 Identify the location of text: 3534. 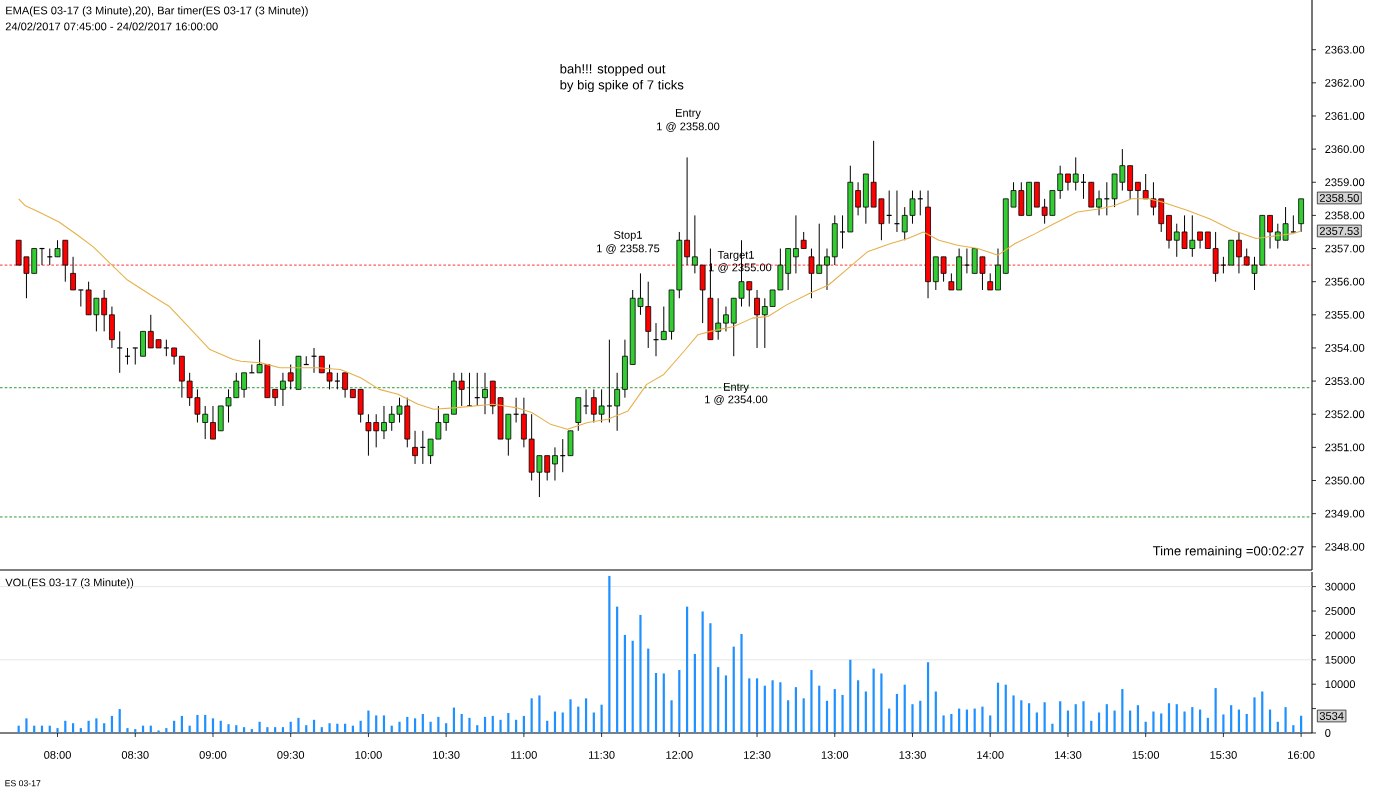
(1331, 716).